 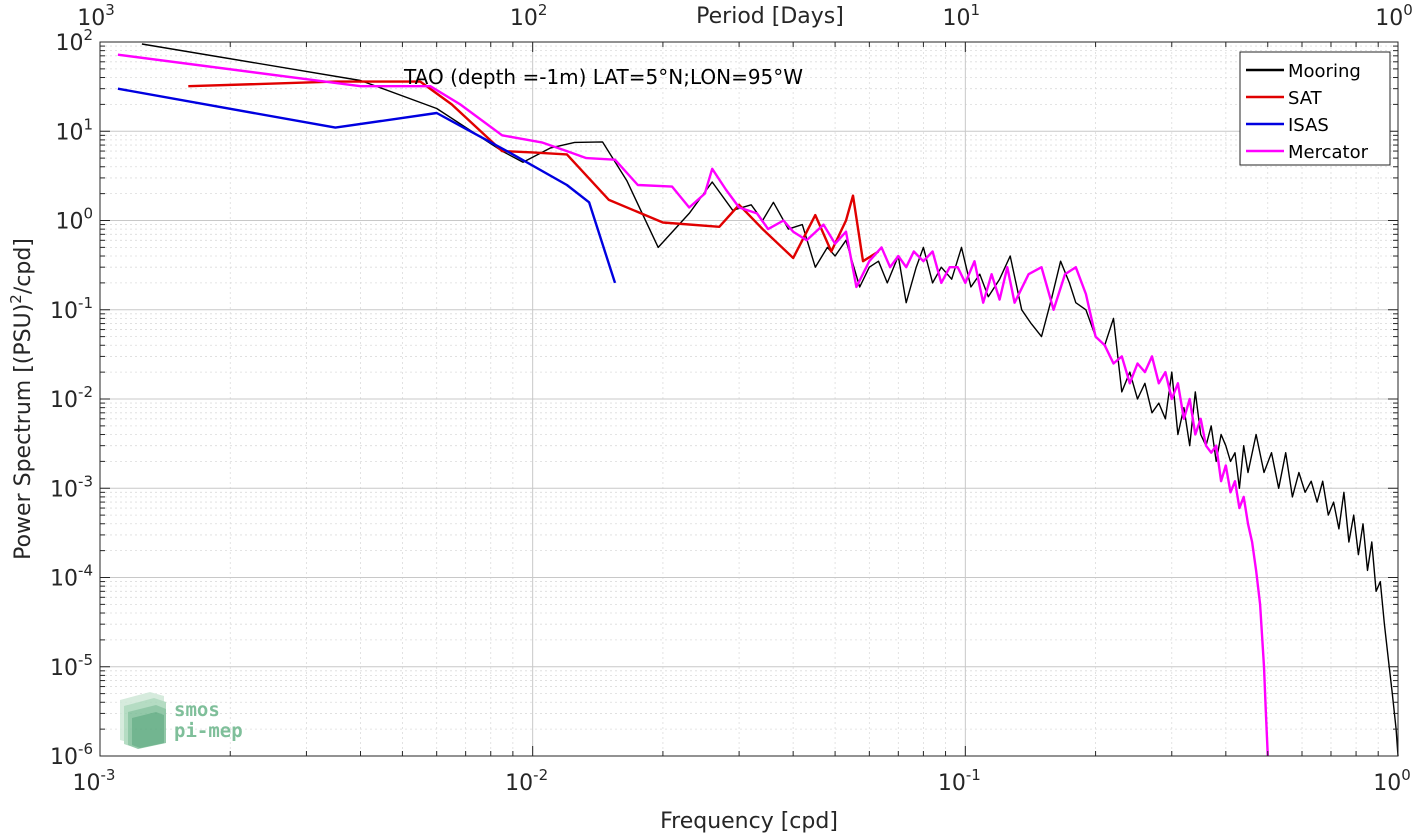 I want to click on y-tick-label: 10⁻⁴, so click(x=71, y=577).